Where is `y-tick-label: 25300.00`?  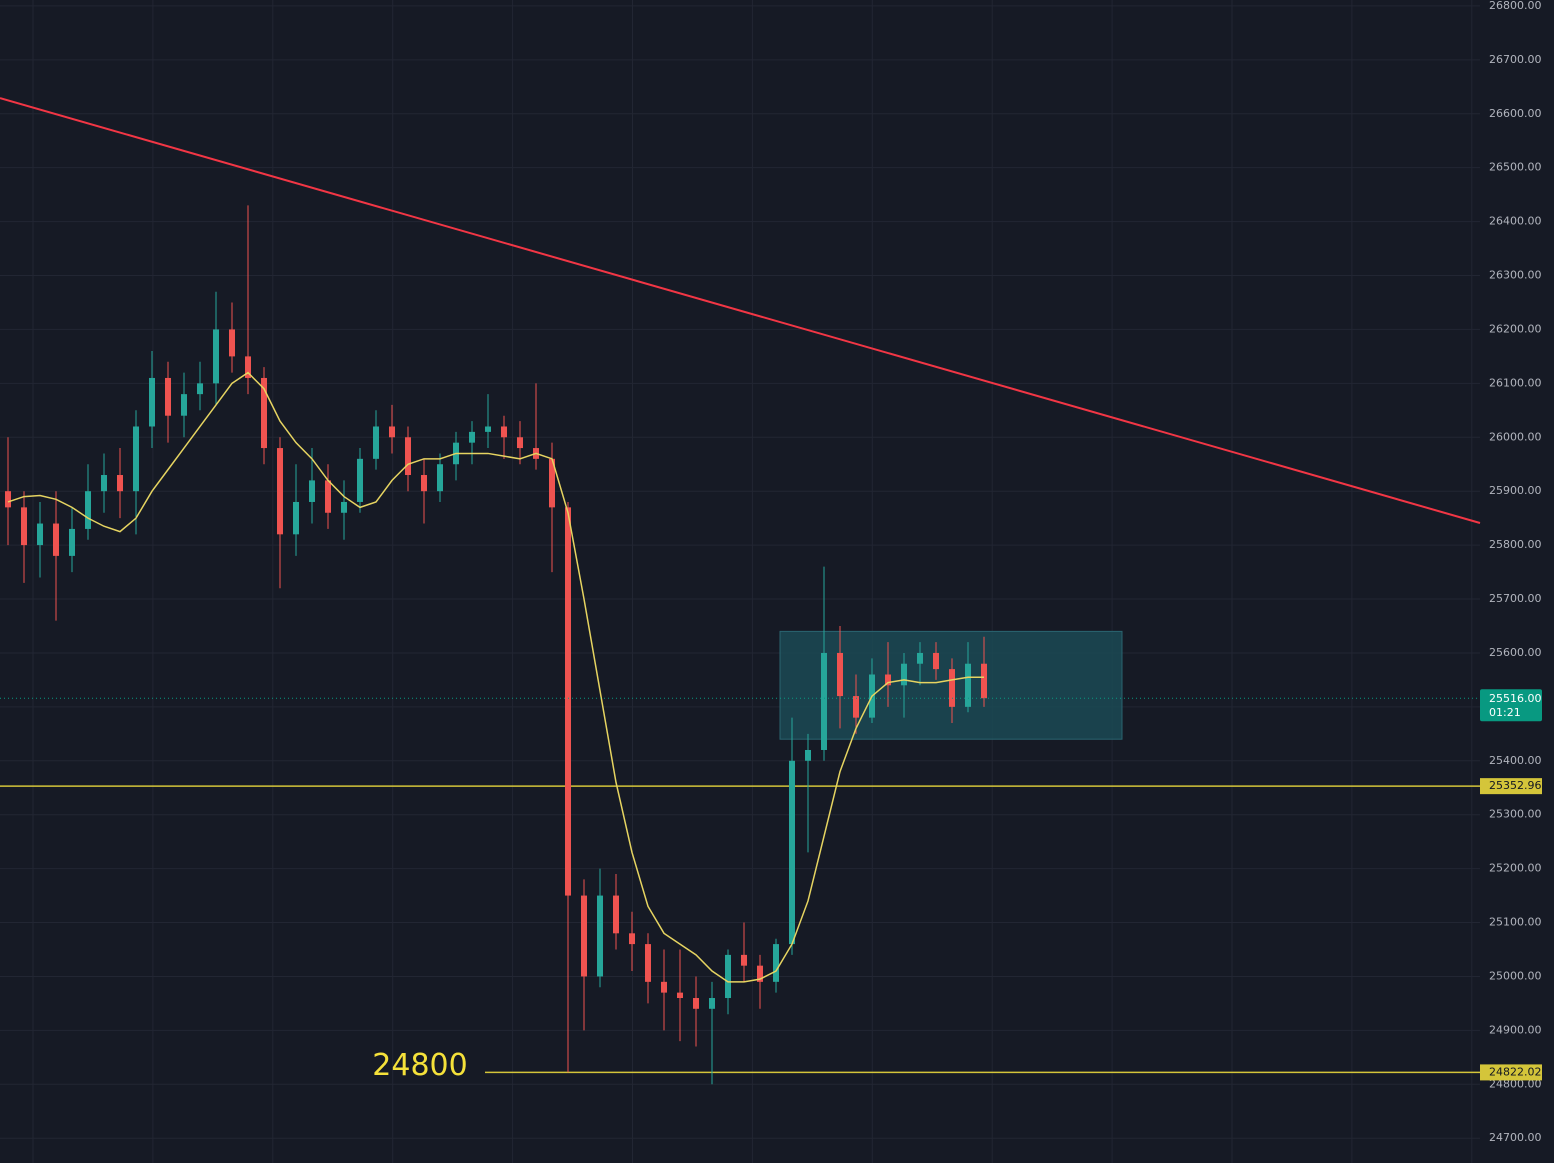 y-tick-label: 25300.00 is located at coordinates (1515, 814).